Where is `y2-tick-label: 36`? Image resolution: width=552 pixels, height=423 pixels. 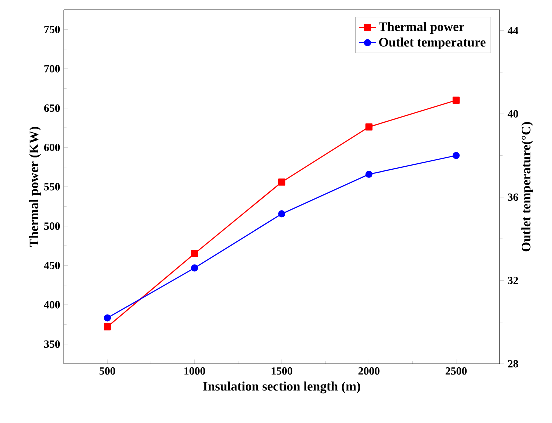 y2-tick-label: 36 is located at coordinates (513, 198).